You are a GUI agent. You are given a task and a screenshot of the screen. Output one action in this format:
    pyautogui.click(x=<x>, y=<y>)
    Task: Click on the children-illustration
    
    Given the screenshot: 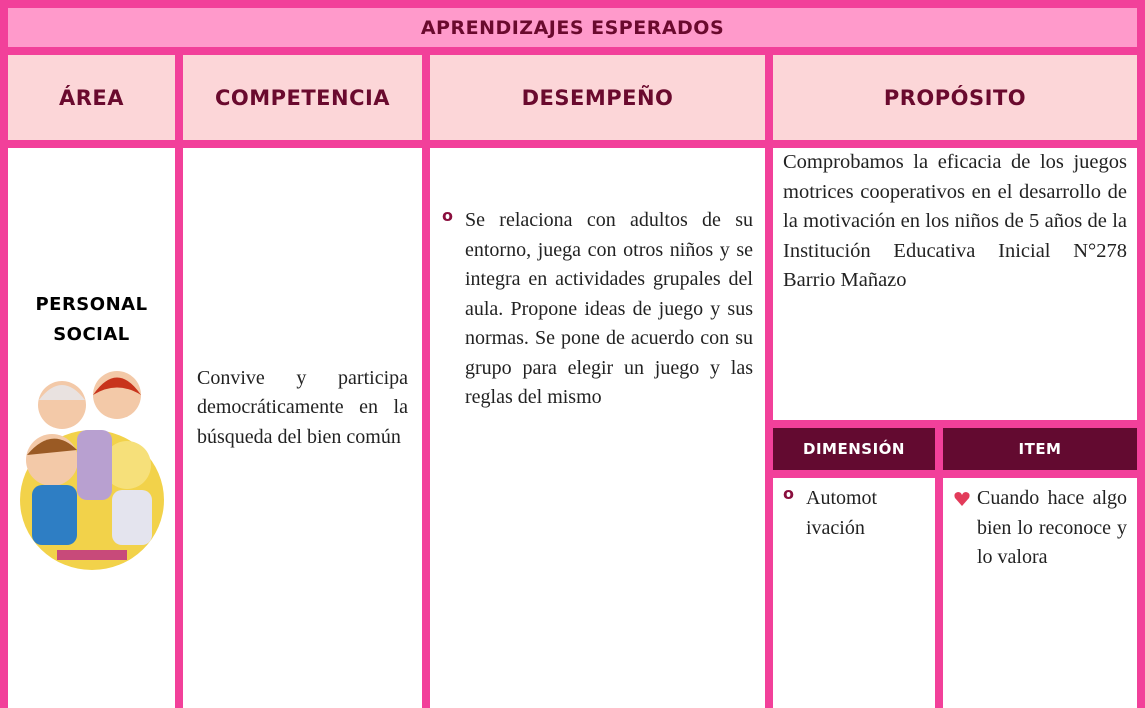 What is the action you would take?
    pyautogui.click(x=91, y=470)
    